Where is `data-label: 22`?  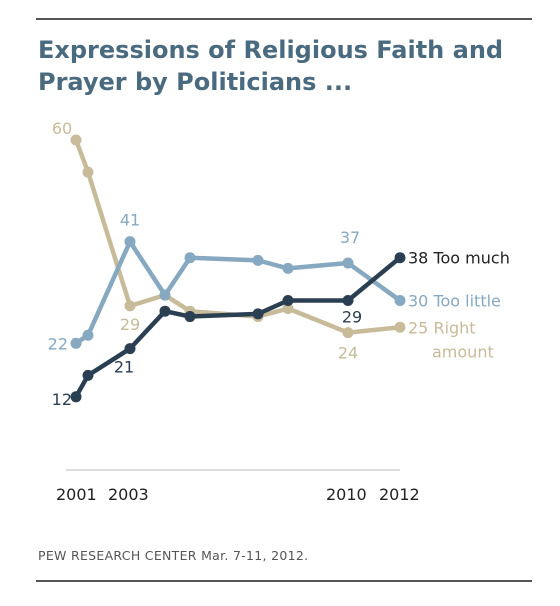
data-label: 22 is located at coordinates (58, 343).